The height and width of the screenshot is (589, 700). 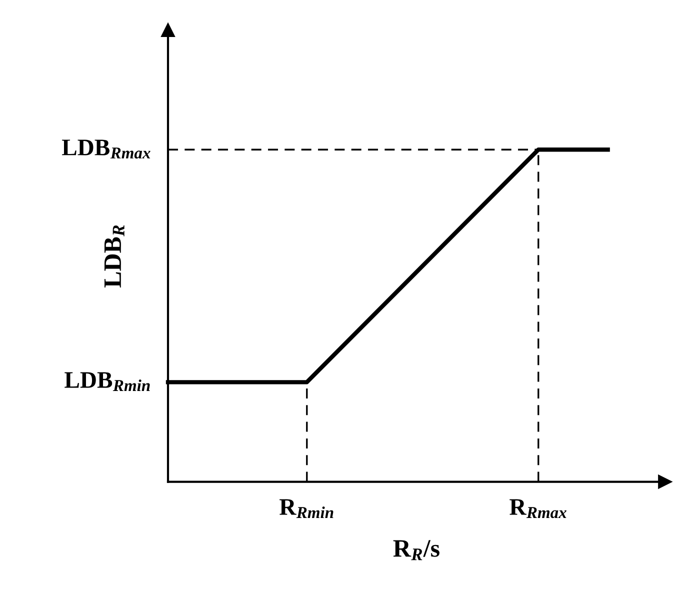 What do you see at coordinates (107, 381) in the screenshot?
I see `text: LDB$_{Rmin}$` at bounding box center [107, 381].